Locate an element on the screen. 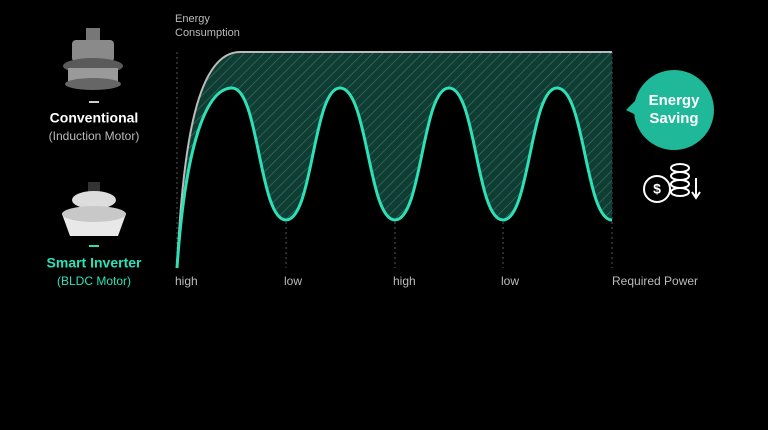 The image size is (768, 430). energy-saving-badge is located at coordinates (670, 110).